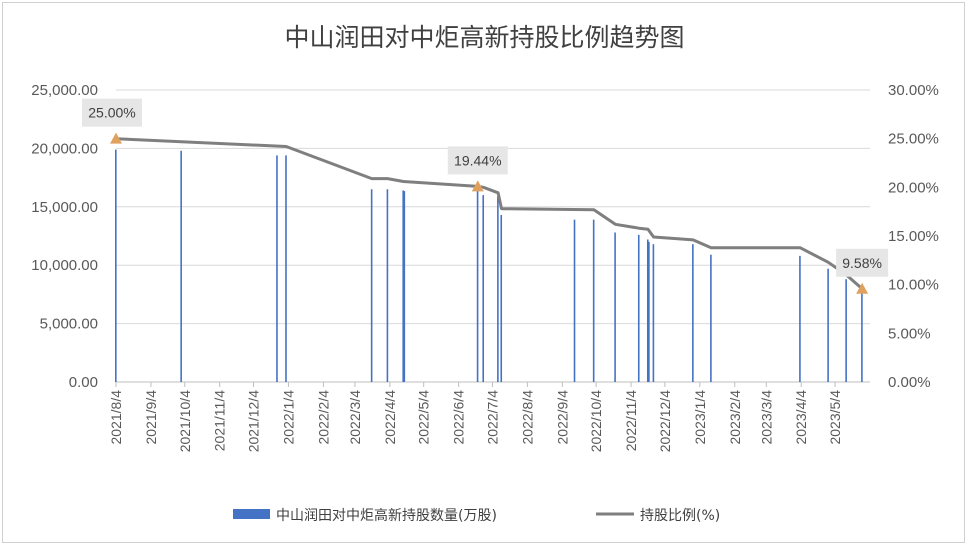 The width and height of the screenshot is (969, 547). What do you see at coordinates (185, 421) in the screenshot?
I see `x-axis-tick-label: 2021/10/4` at bounding box center [185, 421].